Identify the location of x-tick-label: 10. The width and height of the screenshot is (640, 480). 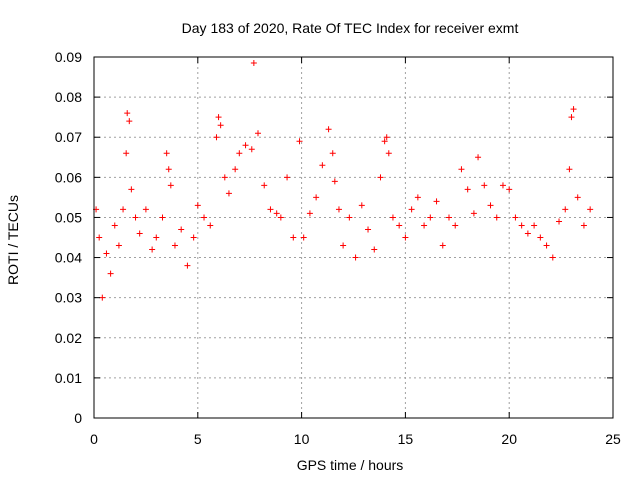
(302, 439).